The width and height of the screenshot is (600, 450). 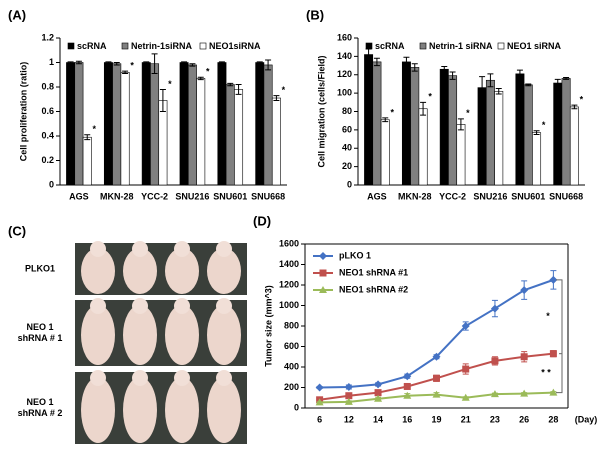 I want to click on annotation: *, so click(x=548, y=316).